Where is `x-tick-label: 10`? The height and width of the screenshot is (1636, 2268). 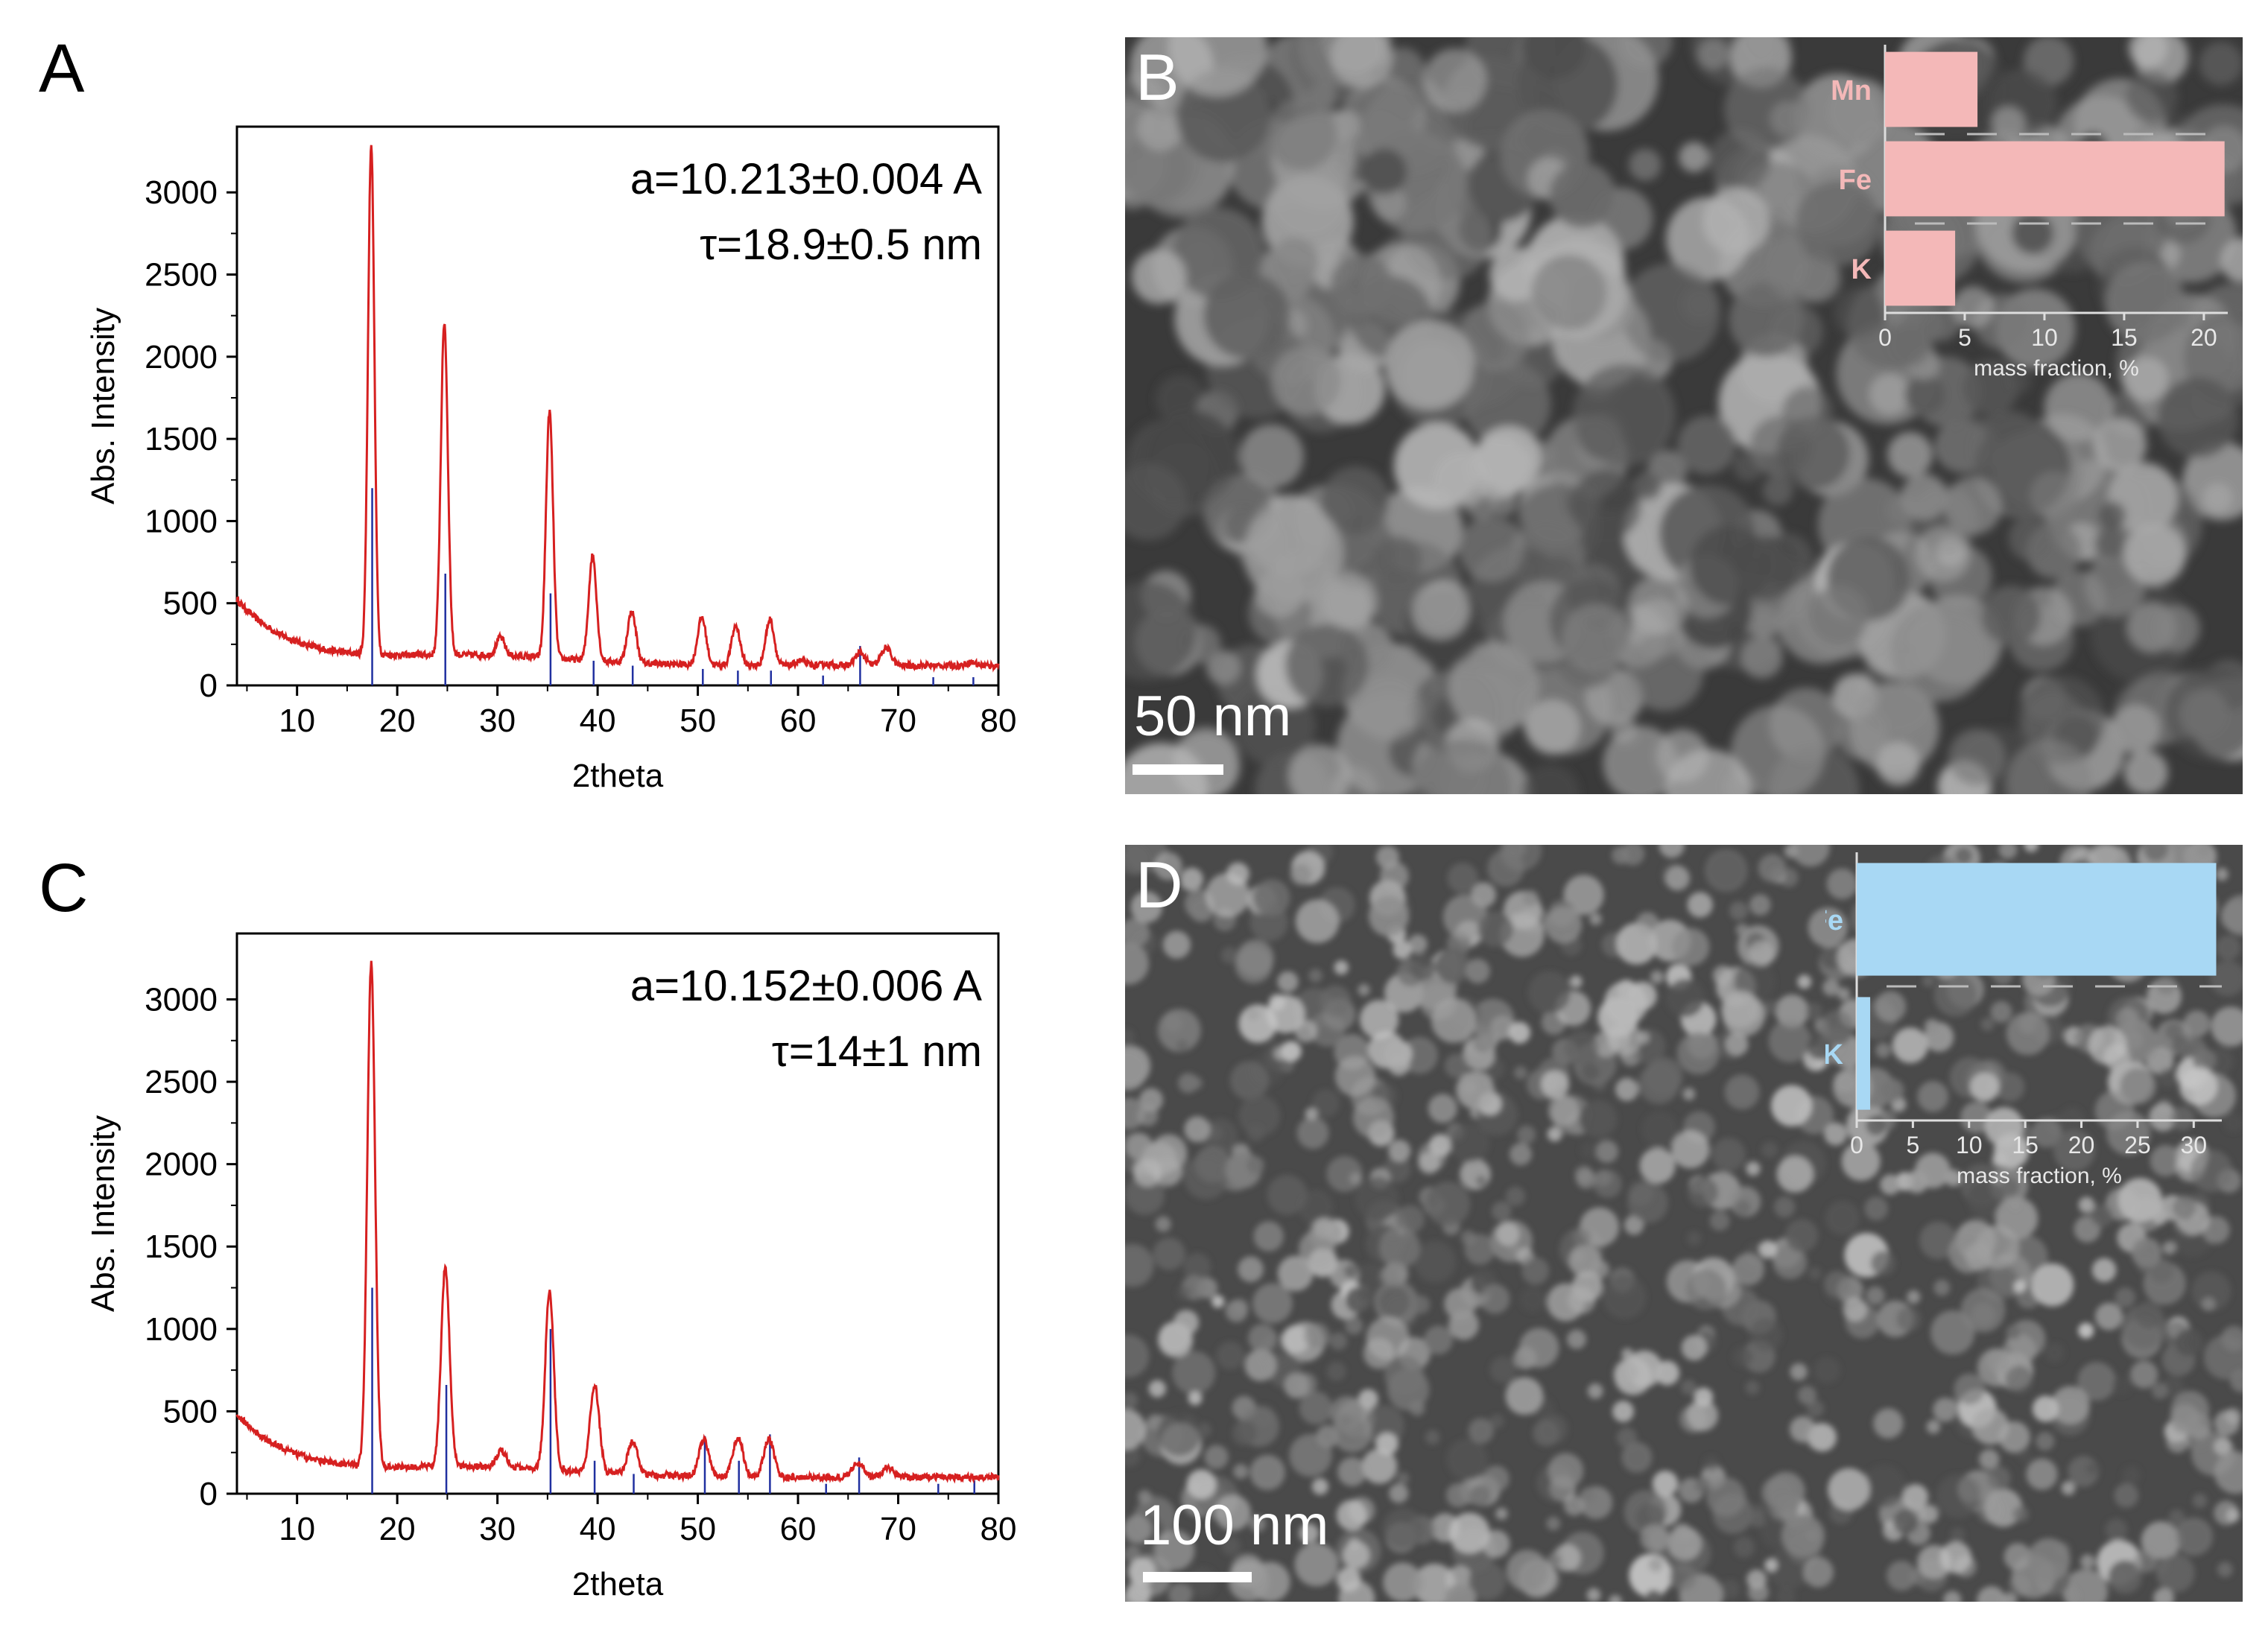
x-tick-label: 10 is located at coordinates (297, 1529).